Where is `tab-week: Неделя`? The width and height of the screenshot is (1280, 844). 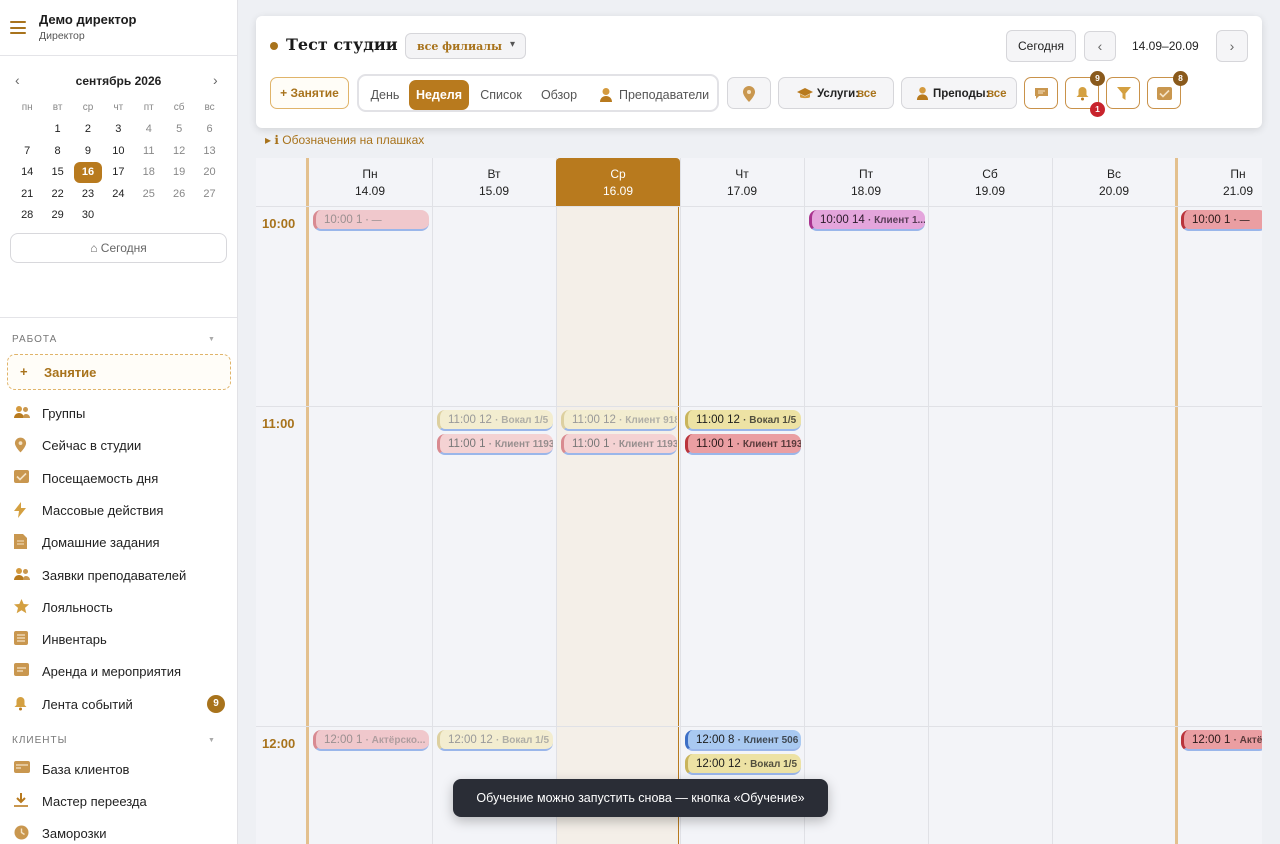
tab-week: Неделя is located at coordinates (439, 95).